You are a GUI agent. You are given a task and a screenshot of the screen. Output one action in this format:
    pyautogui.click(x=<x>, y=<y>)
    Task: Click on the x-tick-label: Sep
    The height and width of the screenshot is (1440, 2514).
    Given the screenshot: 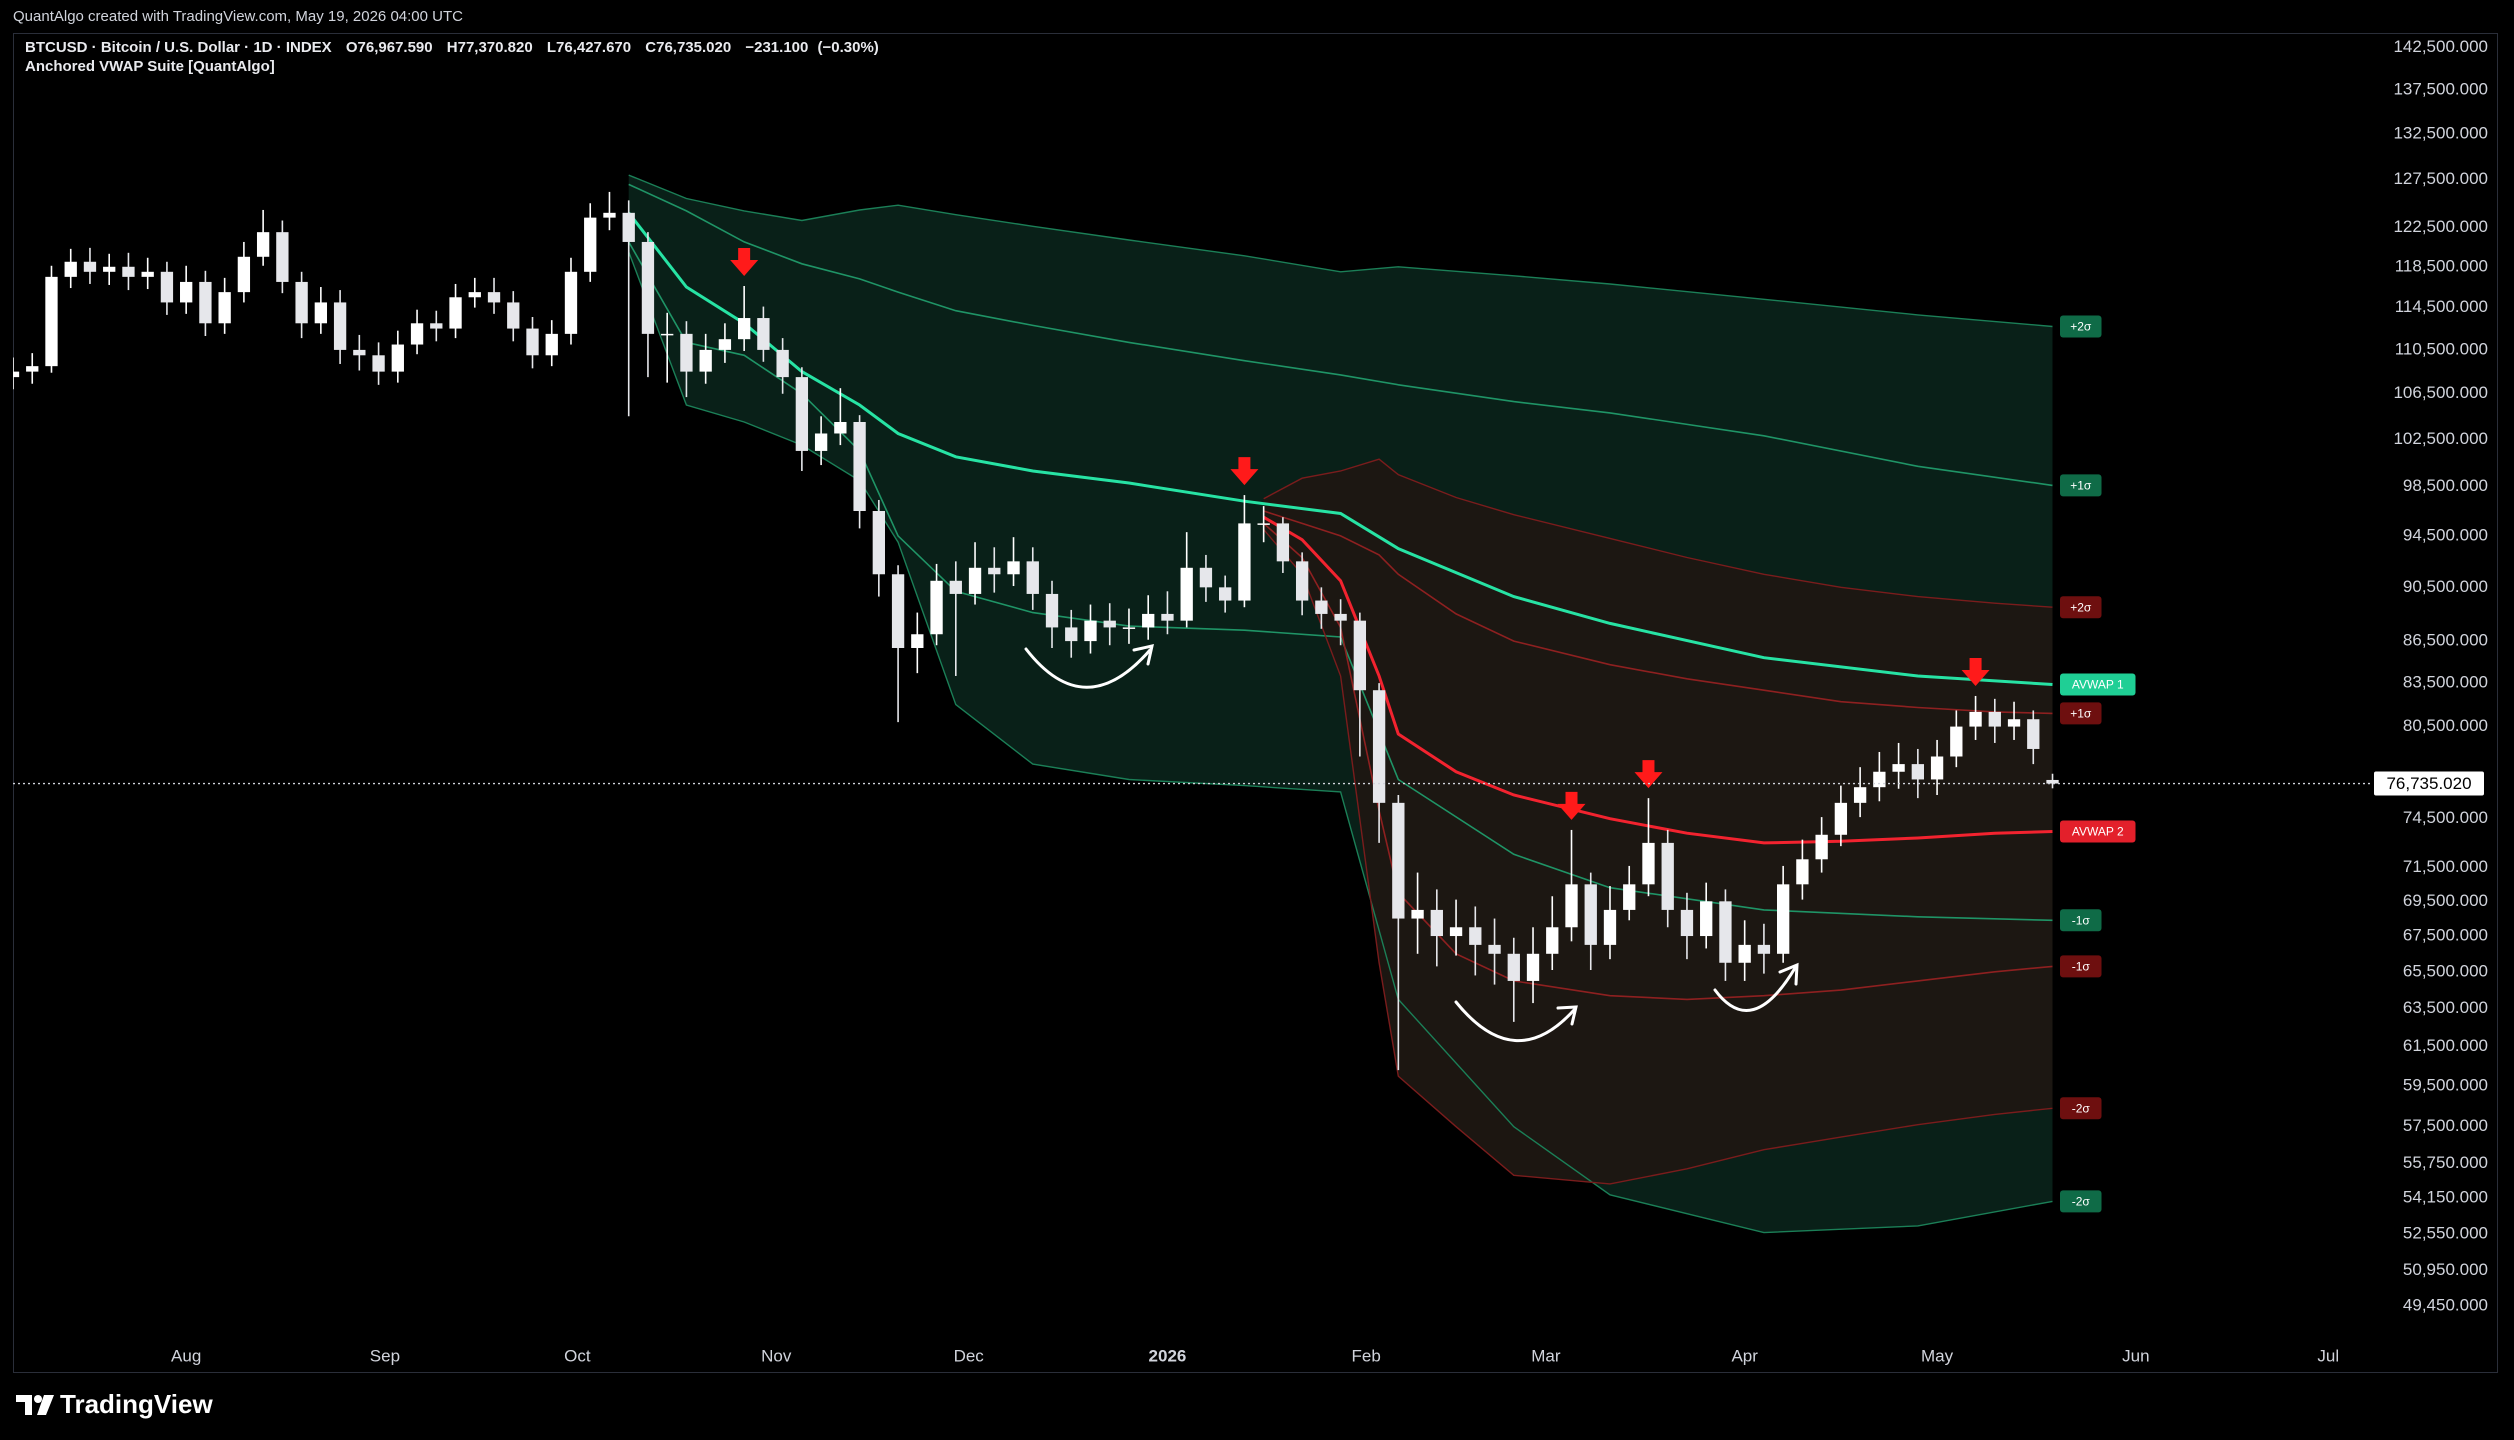 What is the action you would take?
    pyautogui.click(x=385, y=1355)
    